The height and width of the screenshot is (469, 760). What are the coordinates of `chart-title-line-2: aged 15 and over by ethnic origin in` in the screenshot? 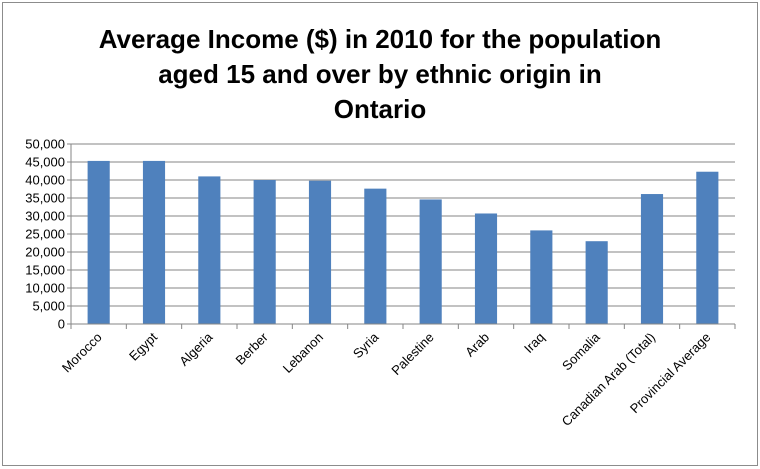 It's located at (380, 74).